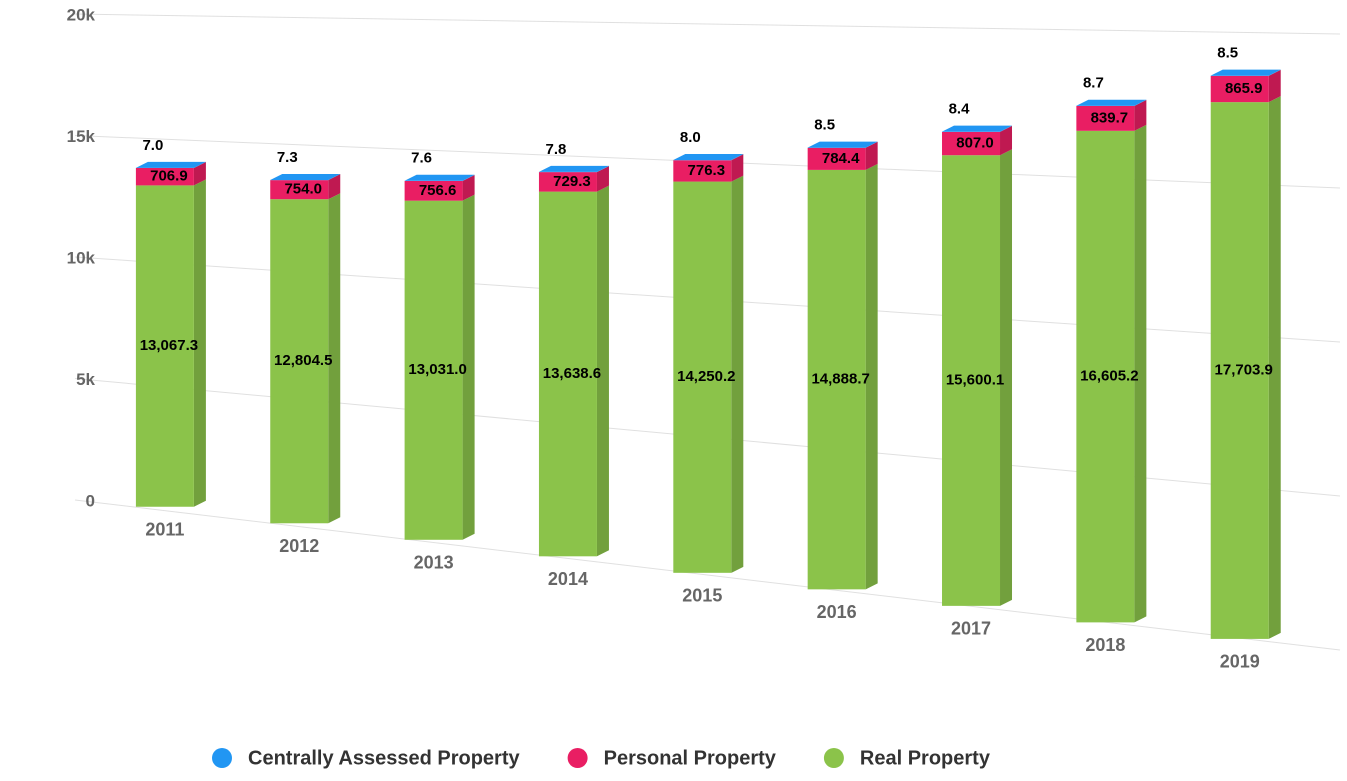 The height and width of the screenshot is (781, 1347). Describe the element at coordinates (1240, 662) in the screenshot. I see `x-tick-label: 2019` at that location.